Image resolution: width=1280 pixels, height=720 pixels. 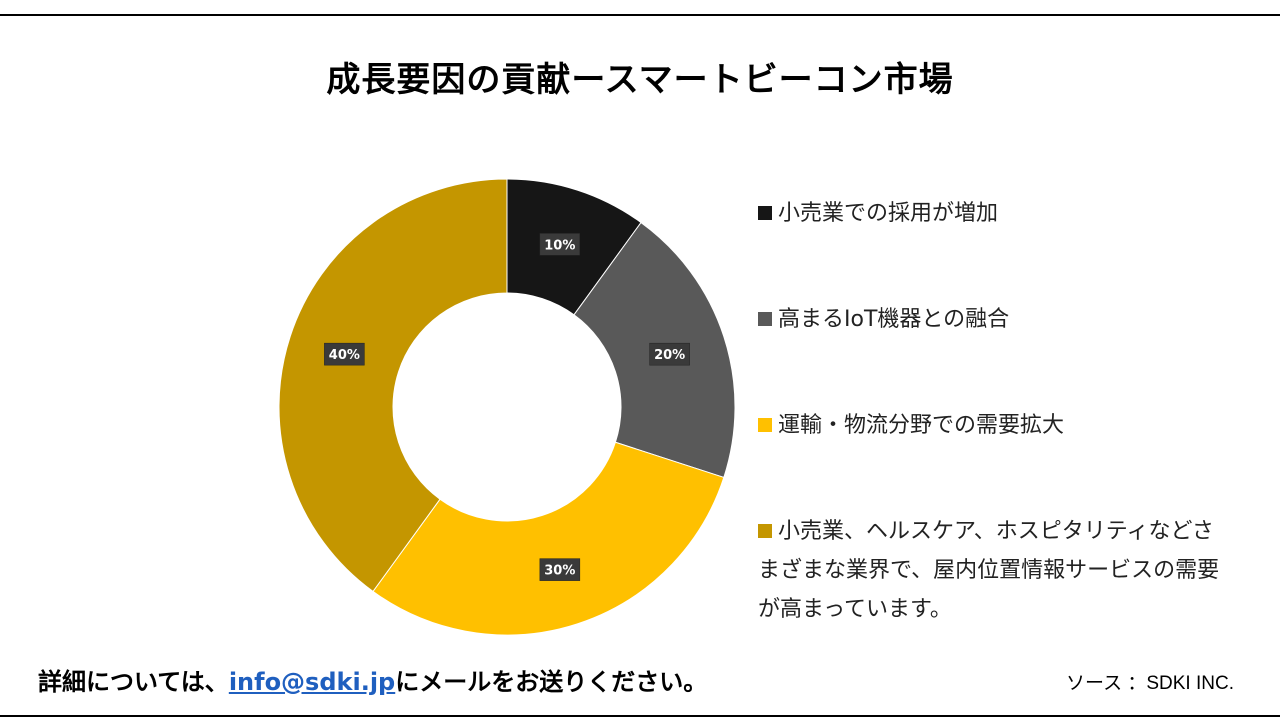 I want to click on slice-label-text: 30%, so click(x=559, y=571).